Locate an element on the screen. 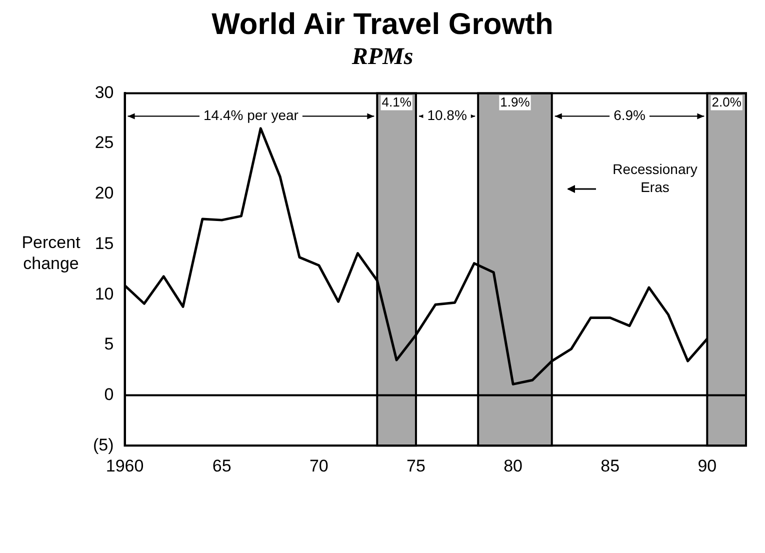  annotation: 10.8% is located at coordinates (447, 115).